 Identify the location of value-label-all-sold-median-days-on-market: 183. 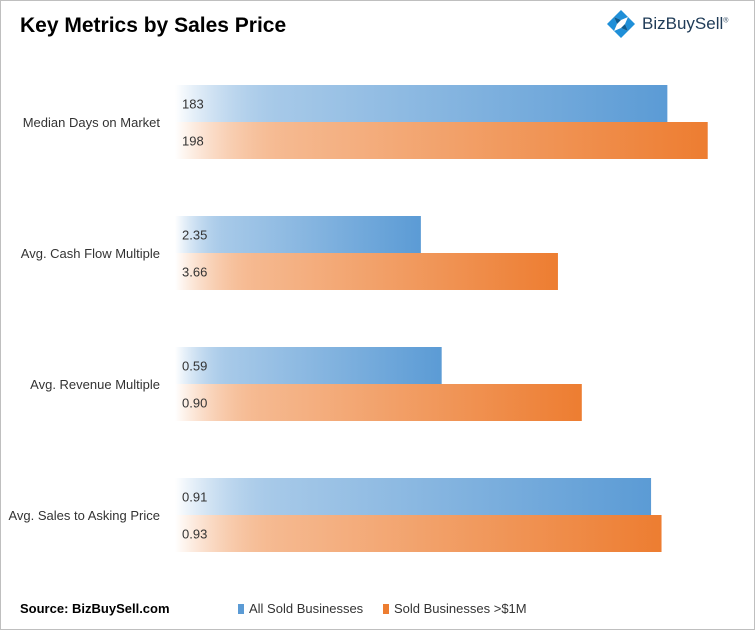
(193, 104).